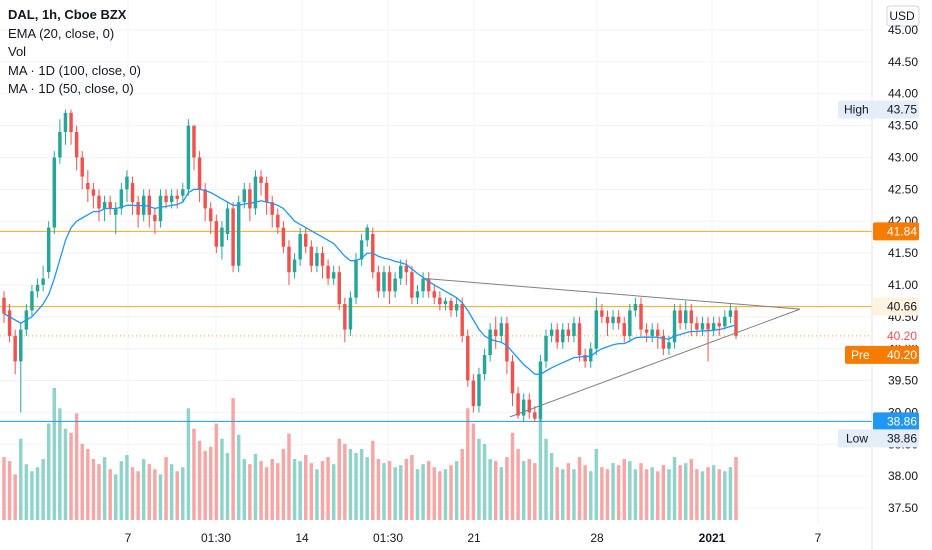  I want to click on time-tick: 28, so click(597, 538).